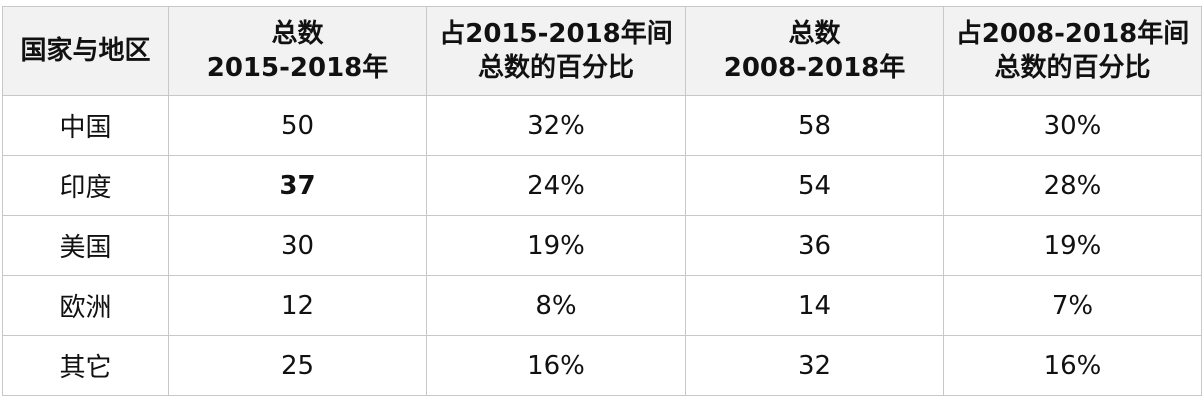 This screenshot has width=1204, height=406. I want to click on header-text: 2008-2018年, so click(814, 68).